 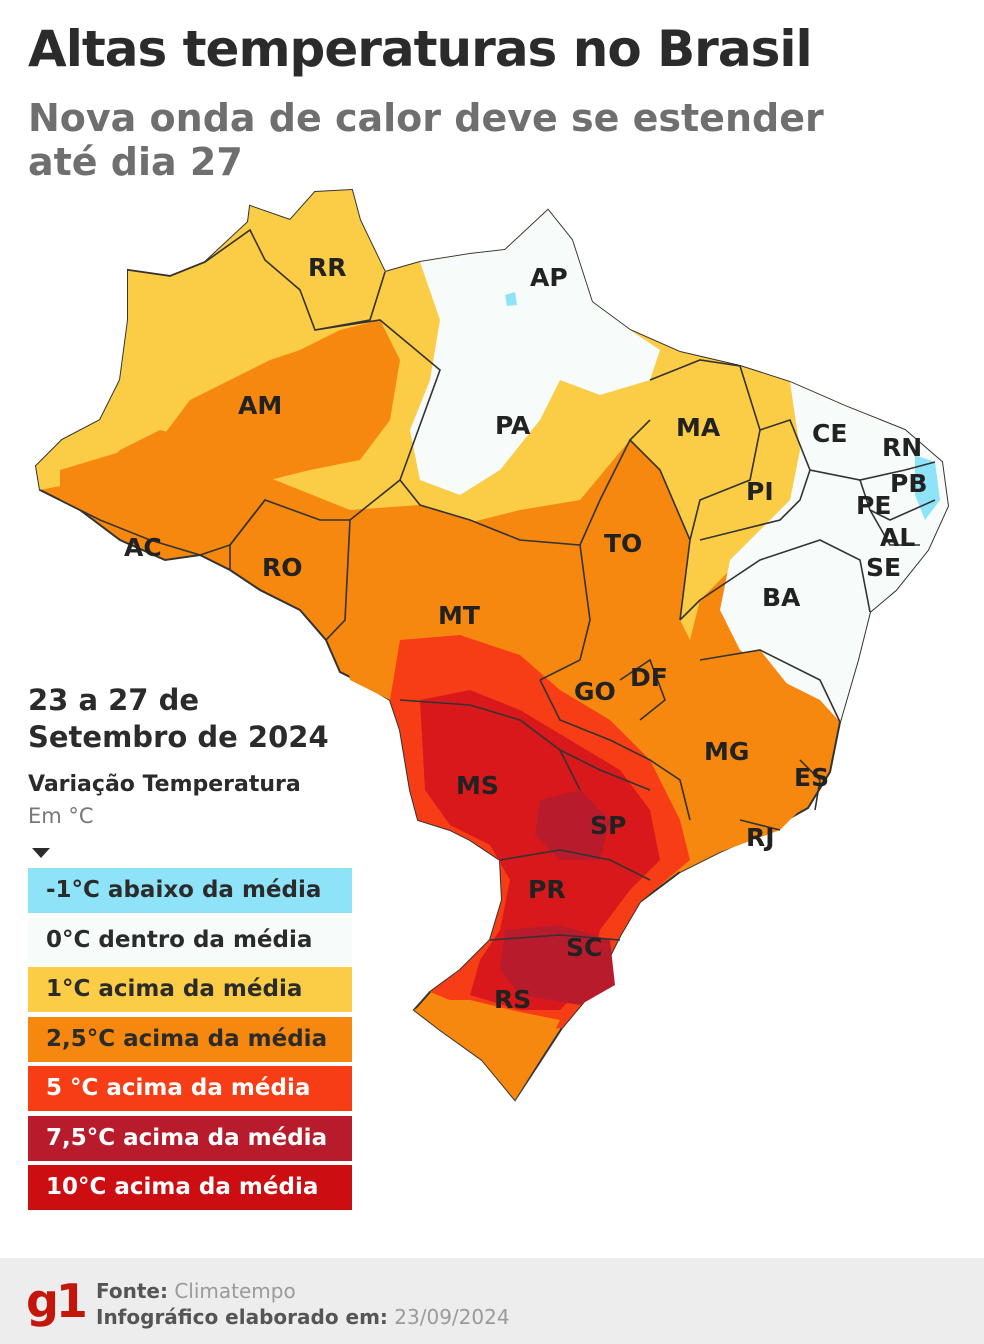 I want to click on g1-logo: g1, so click(x=57, y=1301).